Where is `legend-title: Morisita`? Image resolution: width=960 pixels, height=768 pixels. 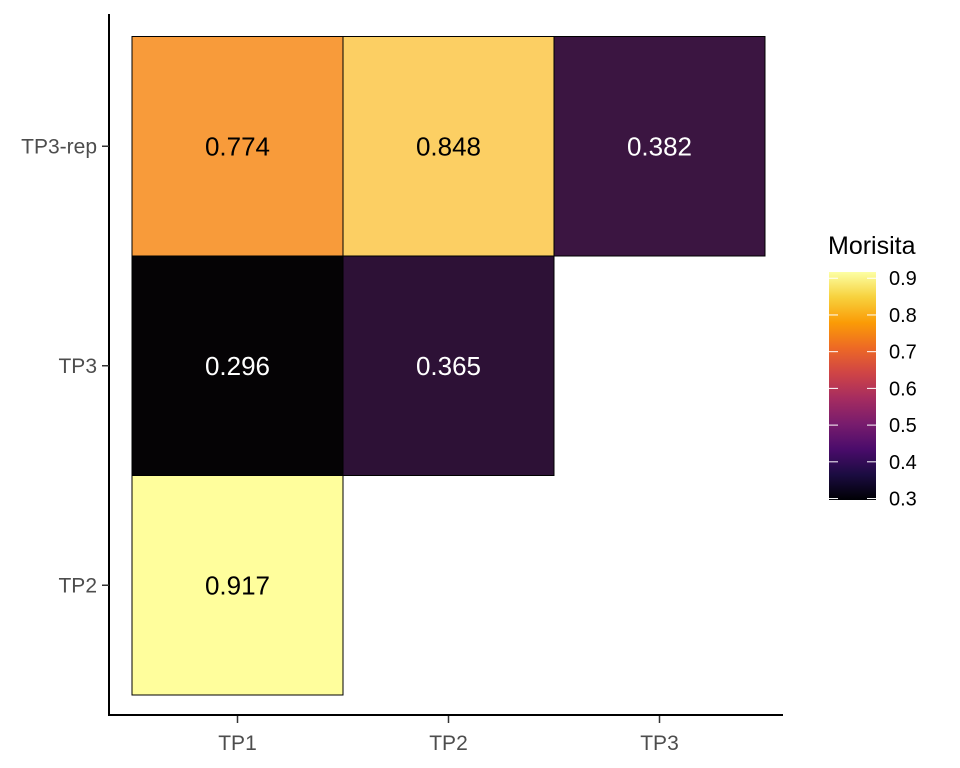 legend-title: Morisita is located at coordinates (872, 246).